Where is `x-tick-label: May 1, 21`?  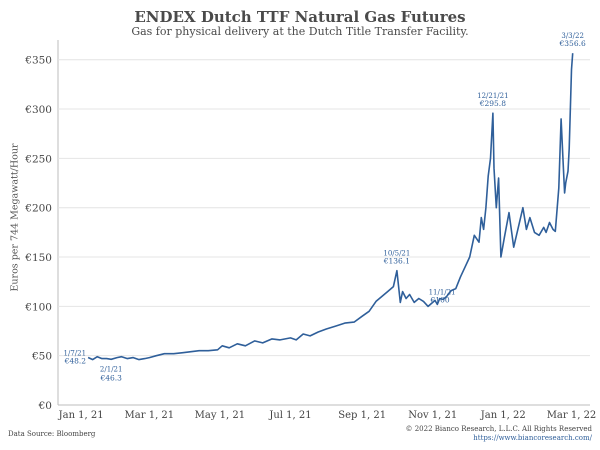 x-tick-label: May 1, 21 is located at coordinates (220, 415).